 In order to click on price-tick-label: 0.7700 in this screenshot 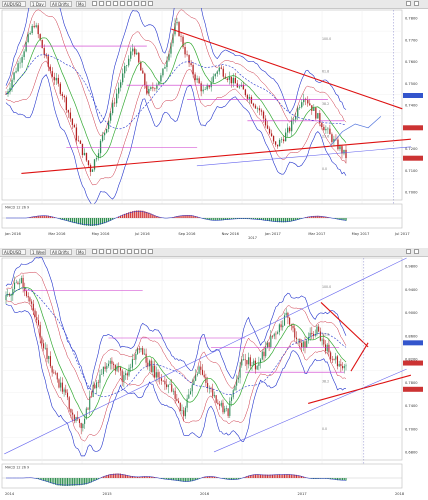, I will do `click(411, 40)`.